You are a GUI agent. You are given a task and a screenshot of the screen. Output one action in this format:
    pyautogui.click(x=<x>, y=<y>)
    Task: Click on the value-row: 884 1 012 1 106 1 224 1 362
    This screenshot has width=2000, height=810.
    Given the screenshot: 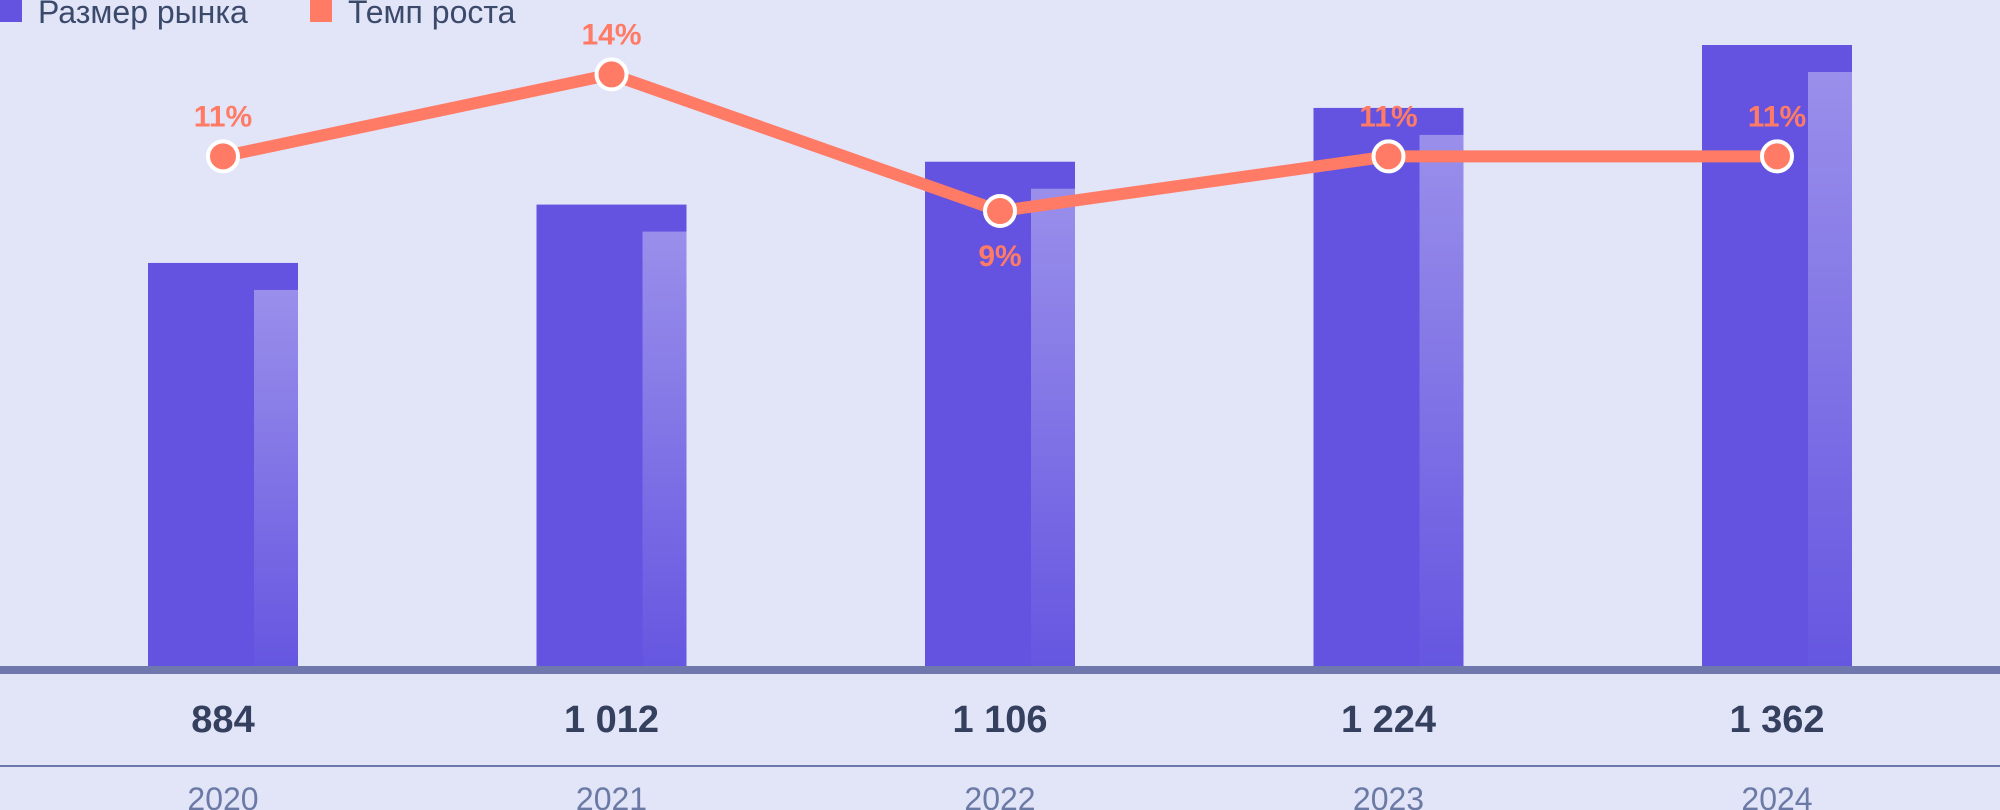 What is the action you would take?
    pyautogui.click(x=1007, y=720)
    